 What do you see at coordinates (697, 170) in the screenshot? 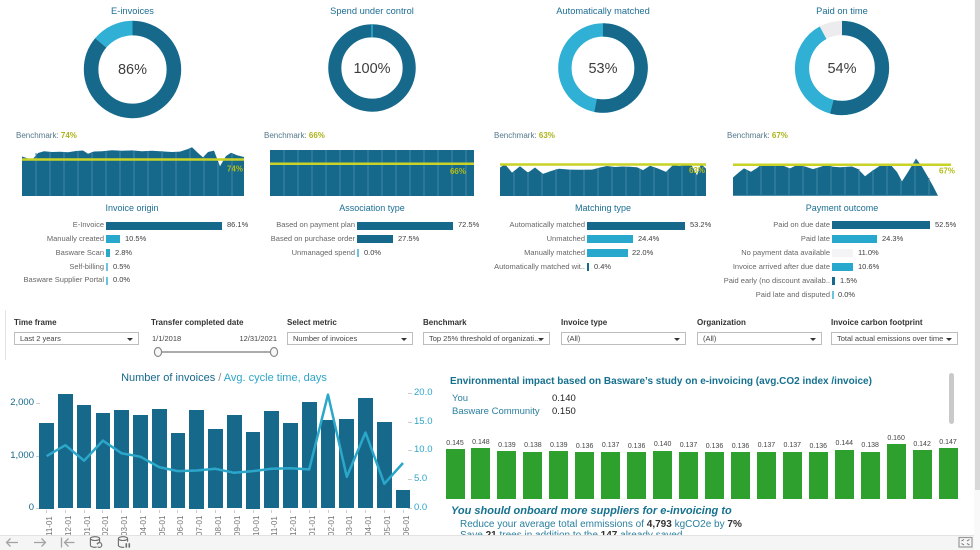
I see `svg-text: 63%` at bounding box center [697, 170].